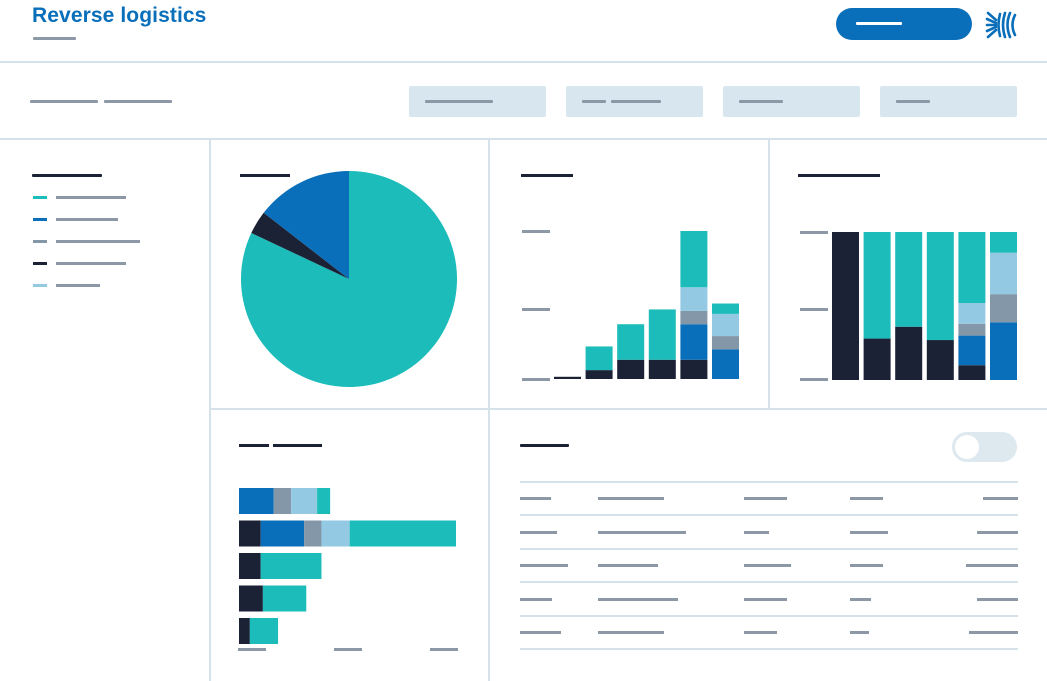 This screenshot has width=1047, height=681. I want to click on brand-wave-logo-icon, so click(1002, 25).